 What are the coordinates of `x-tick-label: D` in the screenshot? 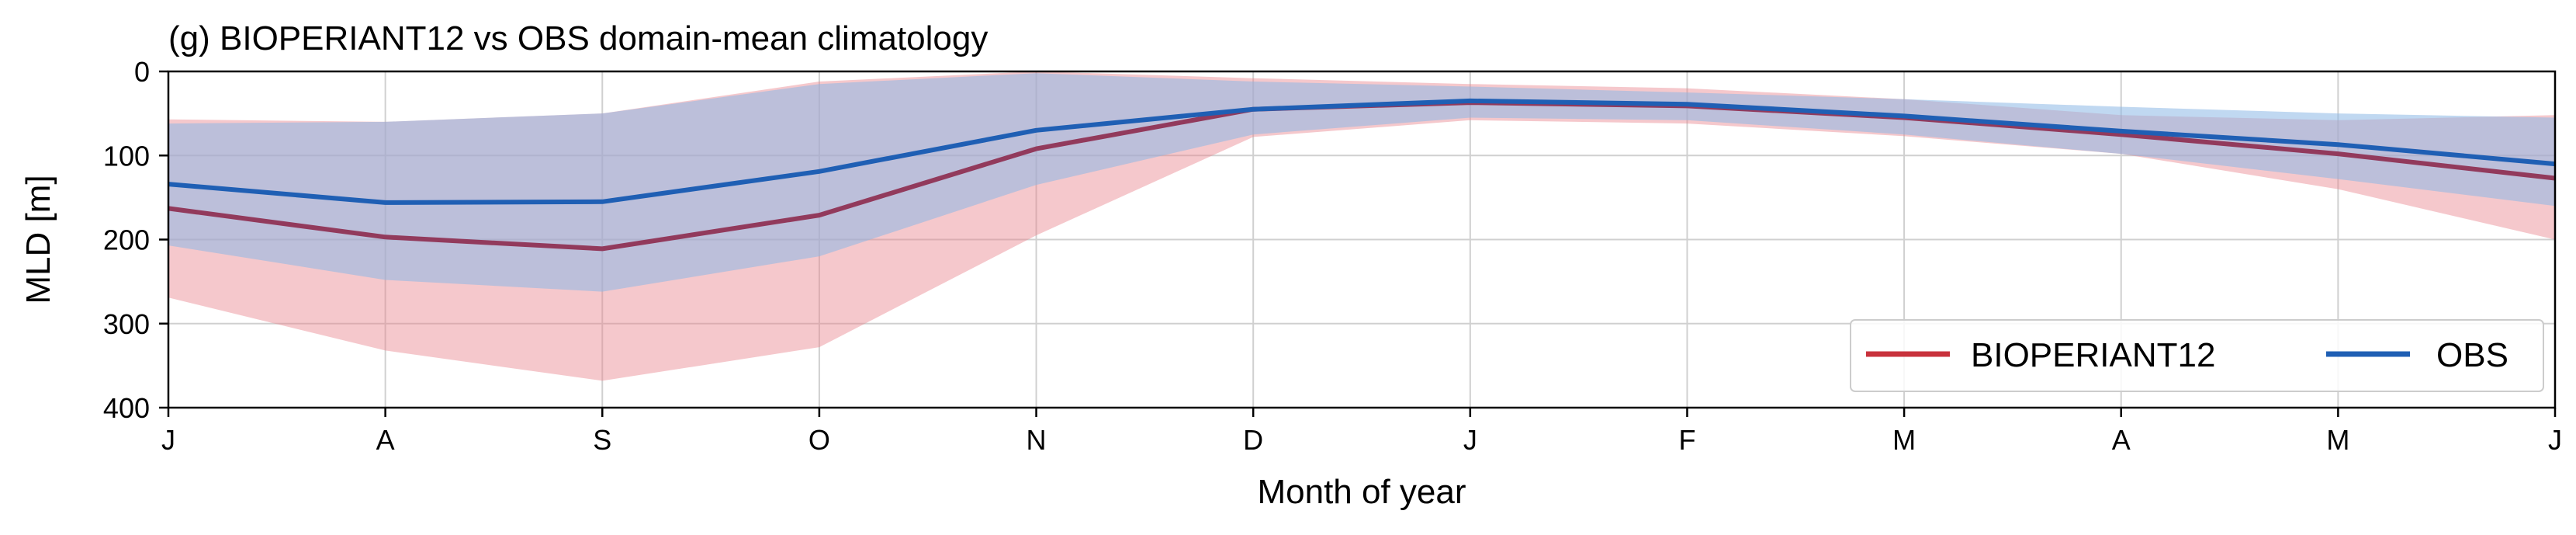 It's located at (1253, 440).